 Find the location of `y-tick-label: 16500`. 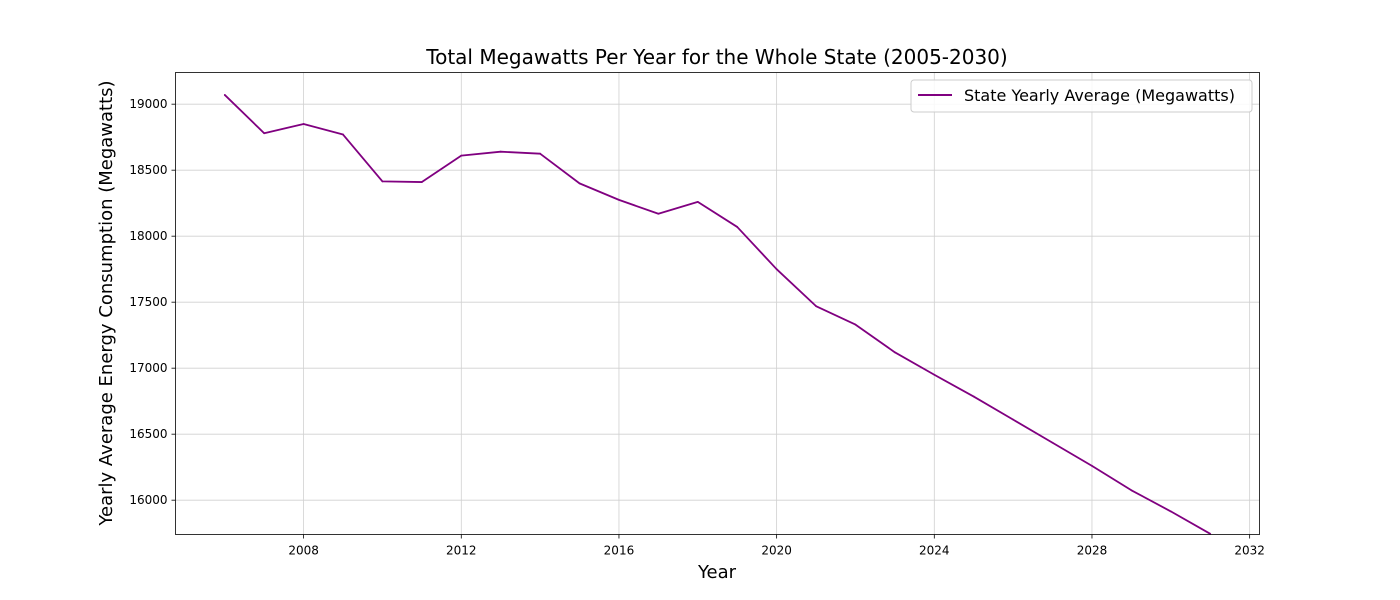

y-tick-label: 16500 is located at coordinates (148, 434).